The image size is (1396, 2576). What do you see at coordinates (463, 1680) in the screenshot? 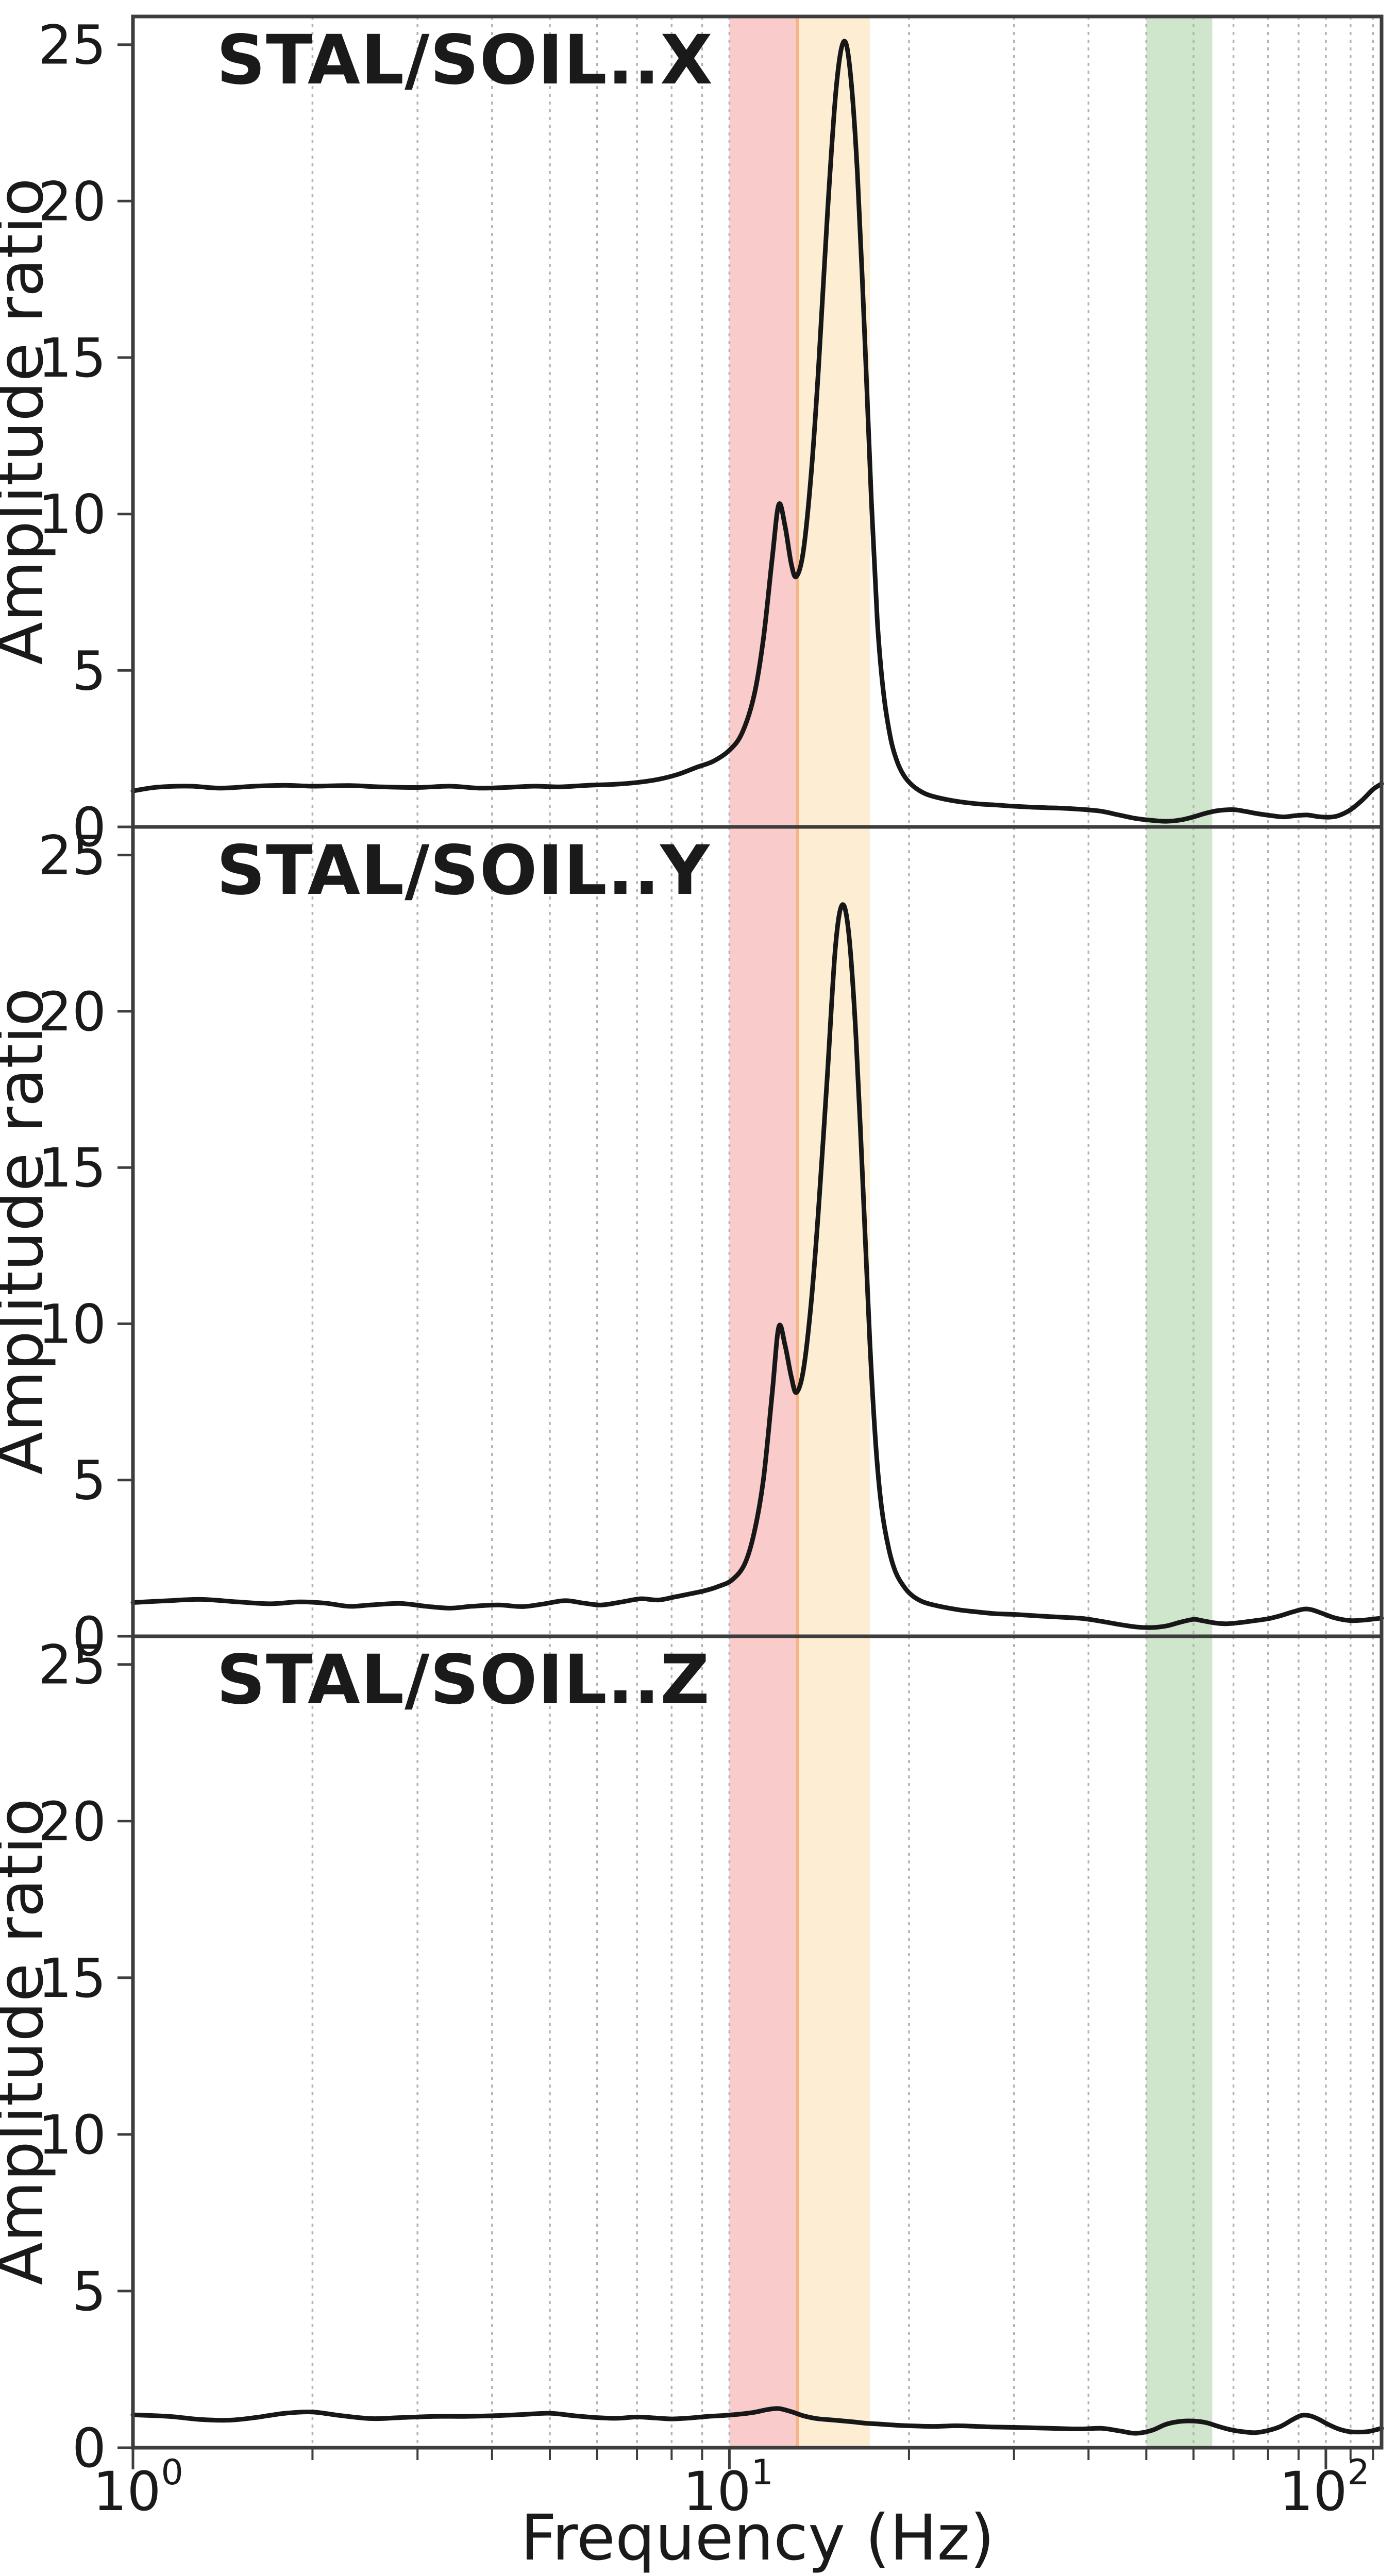
I see `subplot-z-title: STAL/SOIL..Z` at bounding box center [463, 1680].